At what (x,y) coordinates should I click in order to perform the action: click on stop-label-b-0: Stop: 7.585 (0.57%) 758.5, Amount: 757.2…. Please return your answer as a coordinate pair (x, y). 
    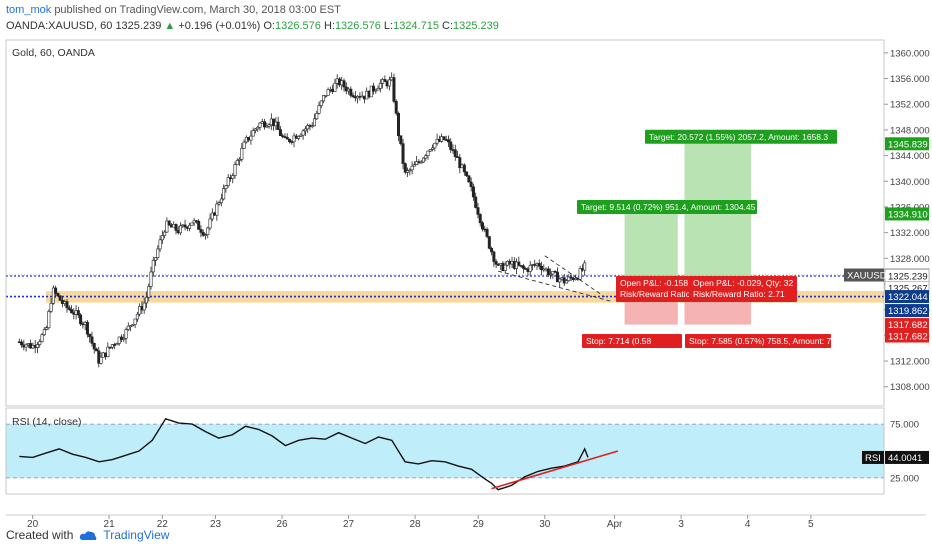
    Looking at the image, I should click on (771, 341).